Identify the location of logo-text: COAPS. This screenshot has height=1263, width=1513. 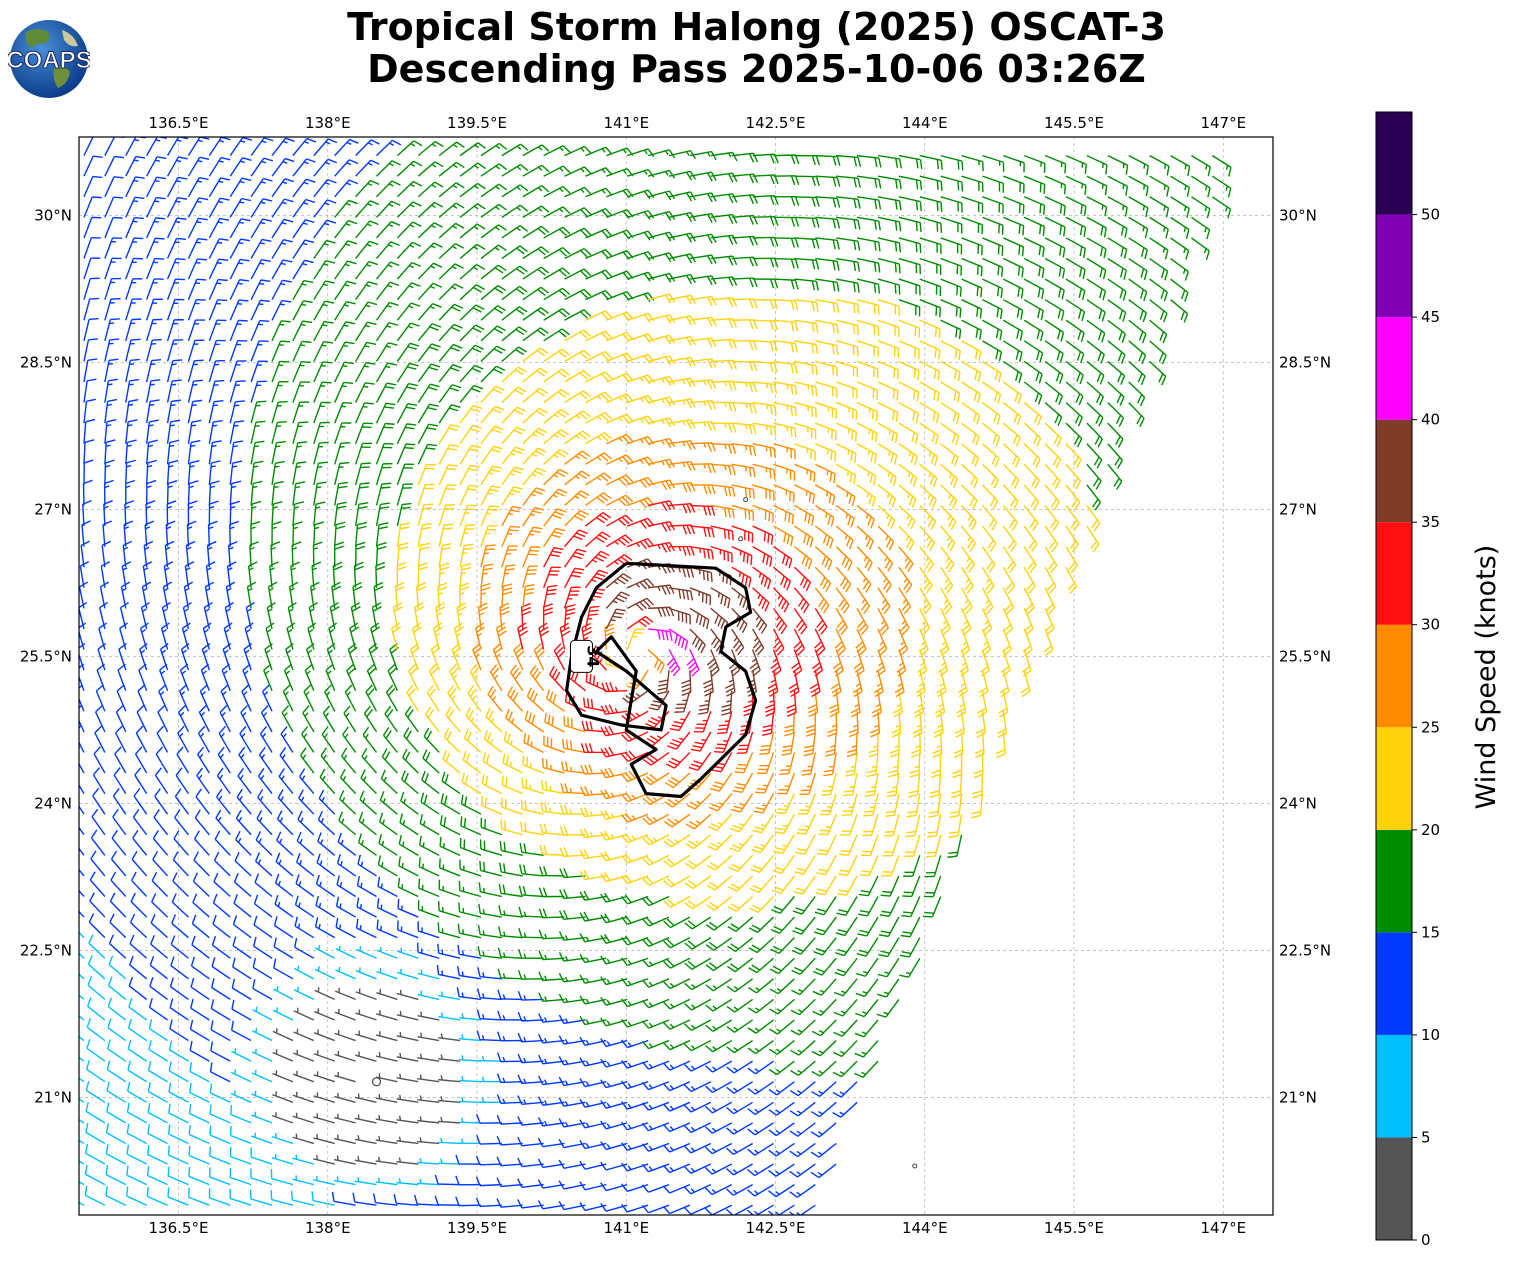
(49, 60).